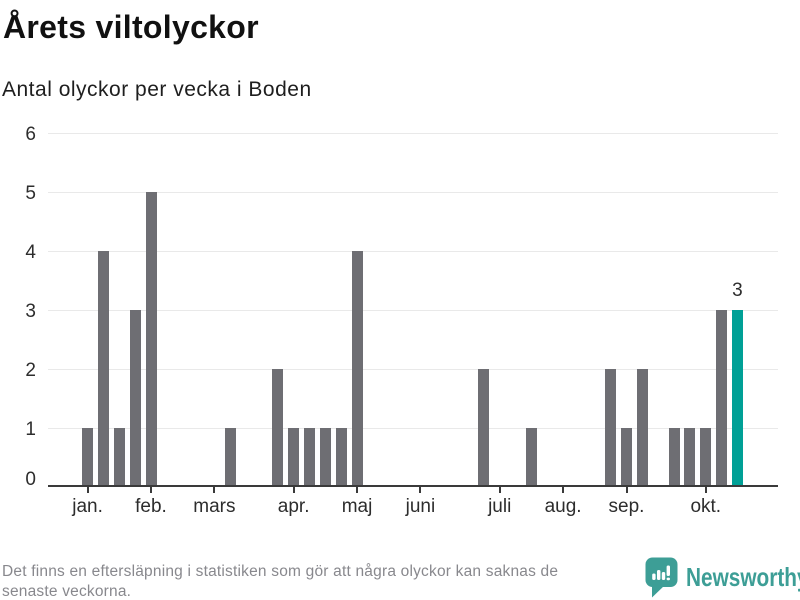 The width and height of the screenshot is (800, 600). What do you see at coordinates (705, 490) in the screenshot?
I see `x-axis-tick-okt` at bounding box center [705, 490].